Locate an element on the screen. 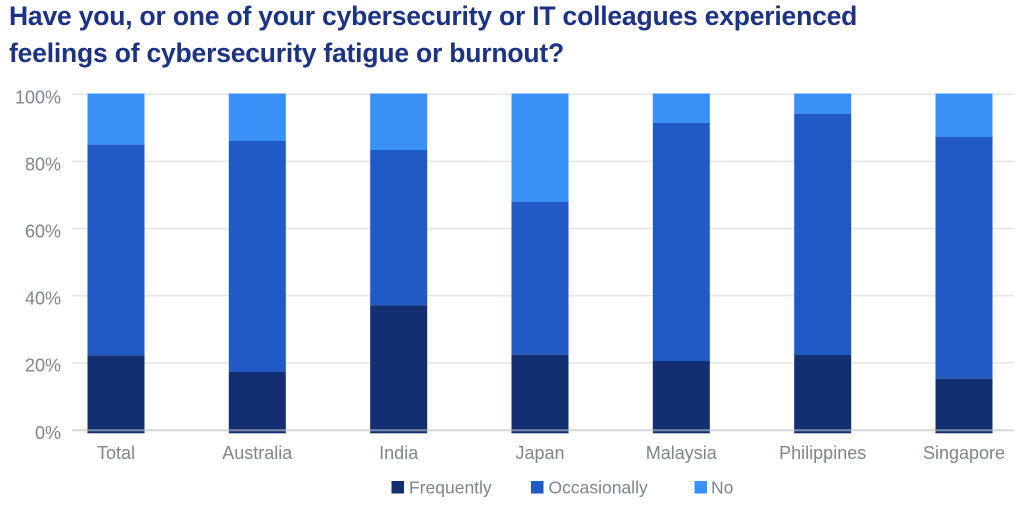  svg-text: Philippines is located at coordinates (822, 453).